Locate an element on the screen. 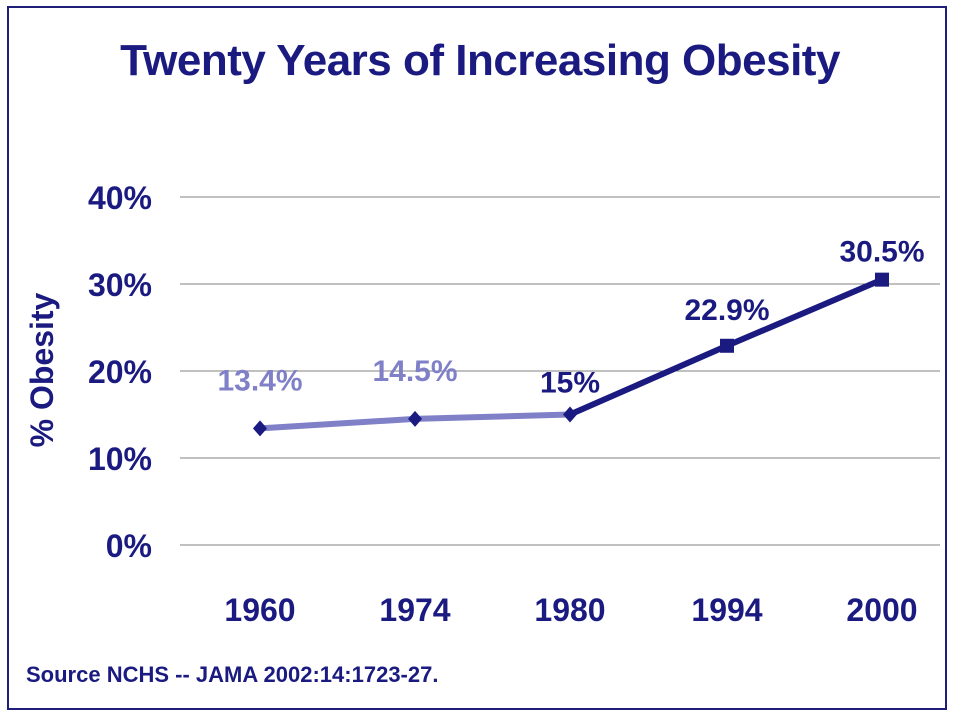 The image size is (960, 720). y-tick-label: 10% is located at coordinates (120, 459).